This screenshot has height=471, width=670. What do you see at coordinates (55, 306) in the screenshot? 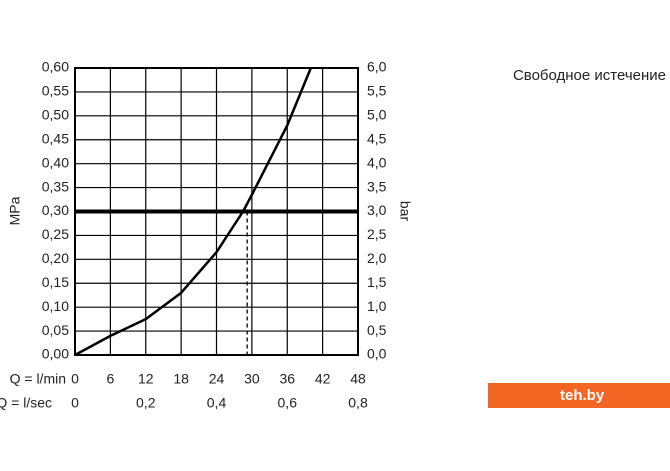
I see `y-tick-label: 0,10` at bounding box center [55, 306].